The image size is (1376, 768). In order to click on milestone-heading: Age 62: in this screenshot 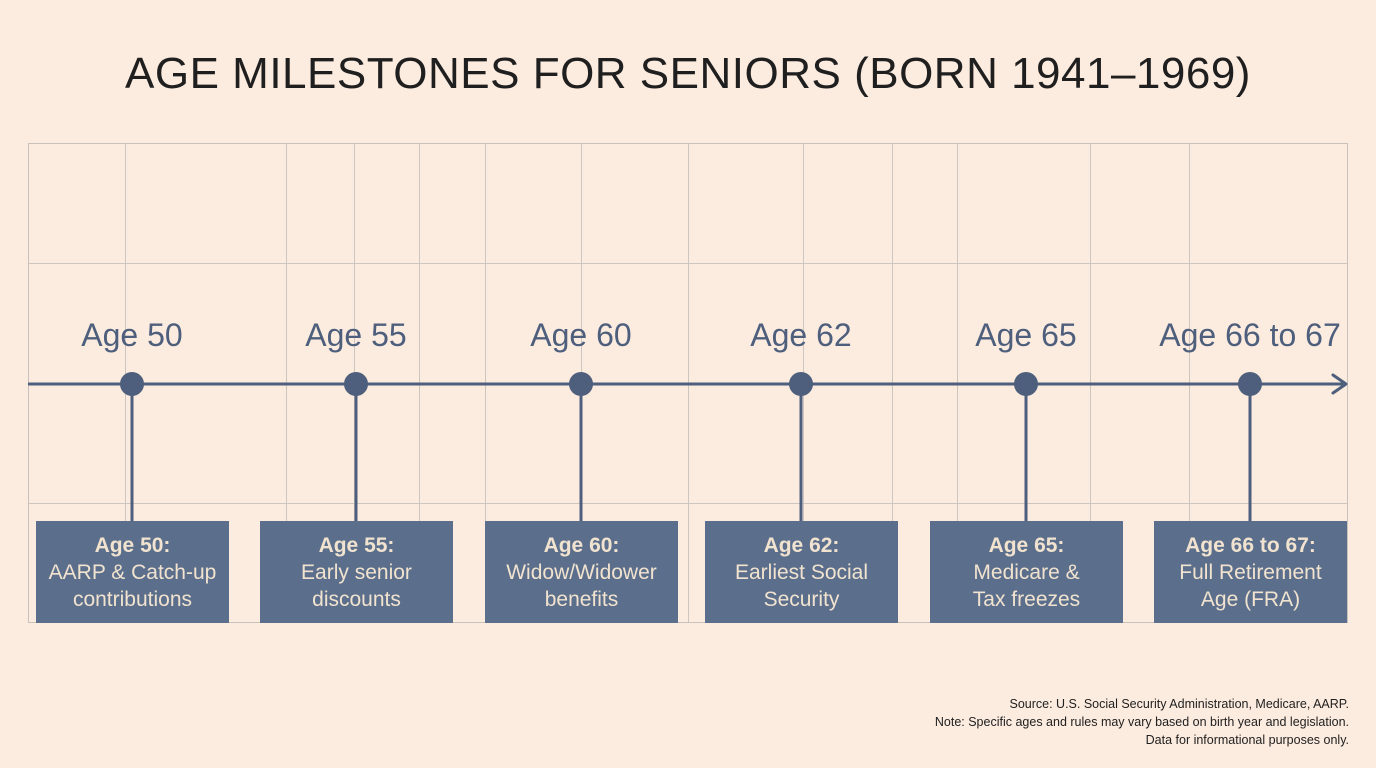, I will do `click(801, 545)`.